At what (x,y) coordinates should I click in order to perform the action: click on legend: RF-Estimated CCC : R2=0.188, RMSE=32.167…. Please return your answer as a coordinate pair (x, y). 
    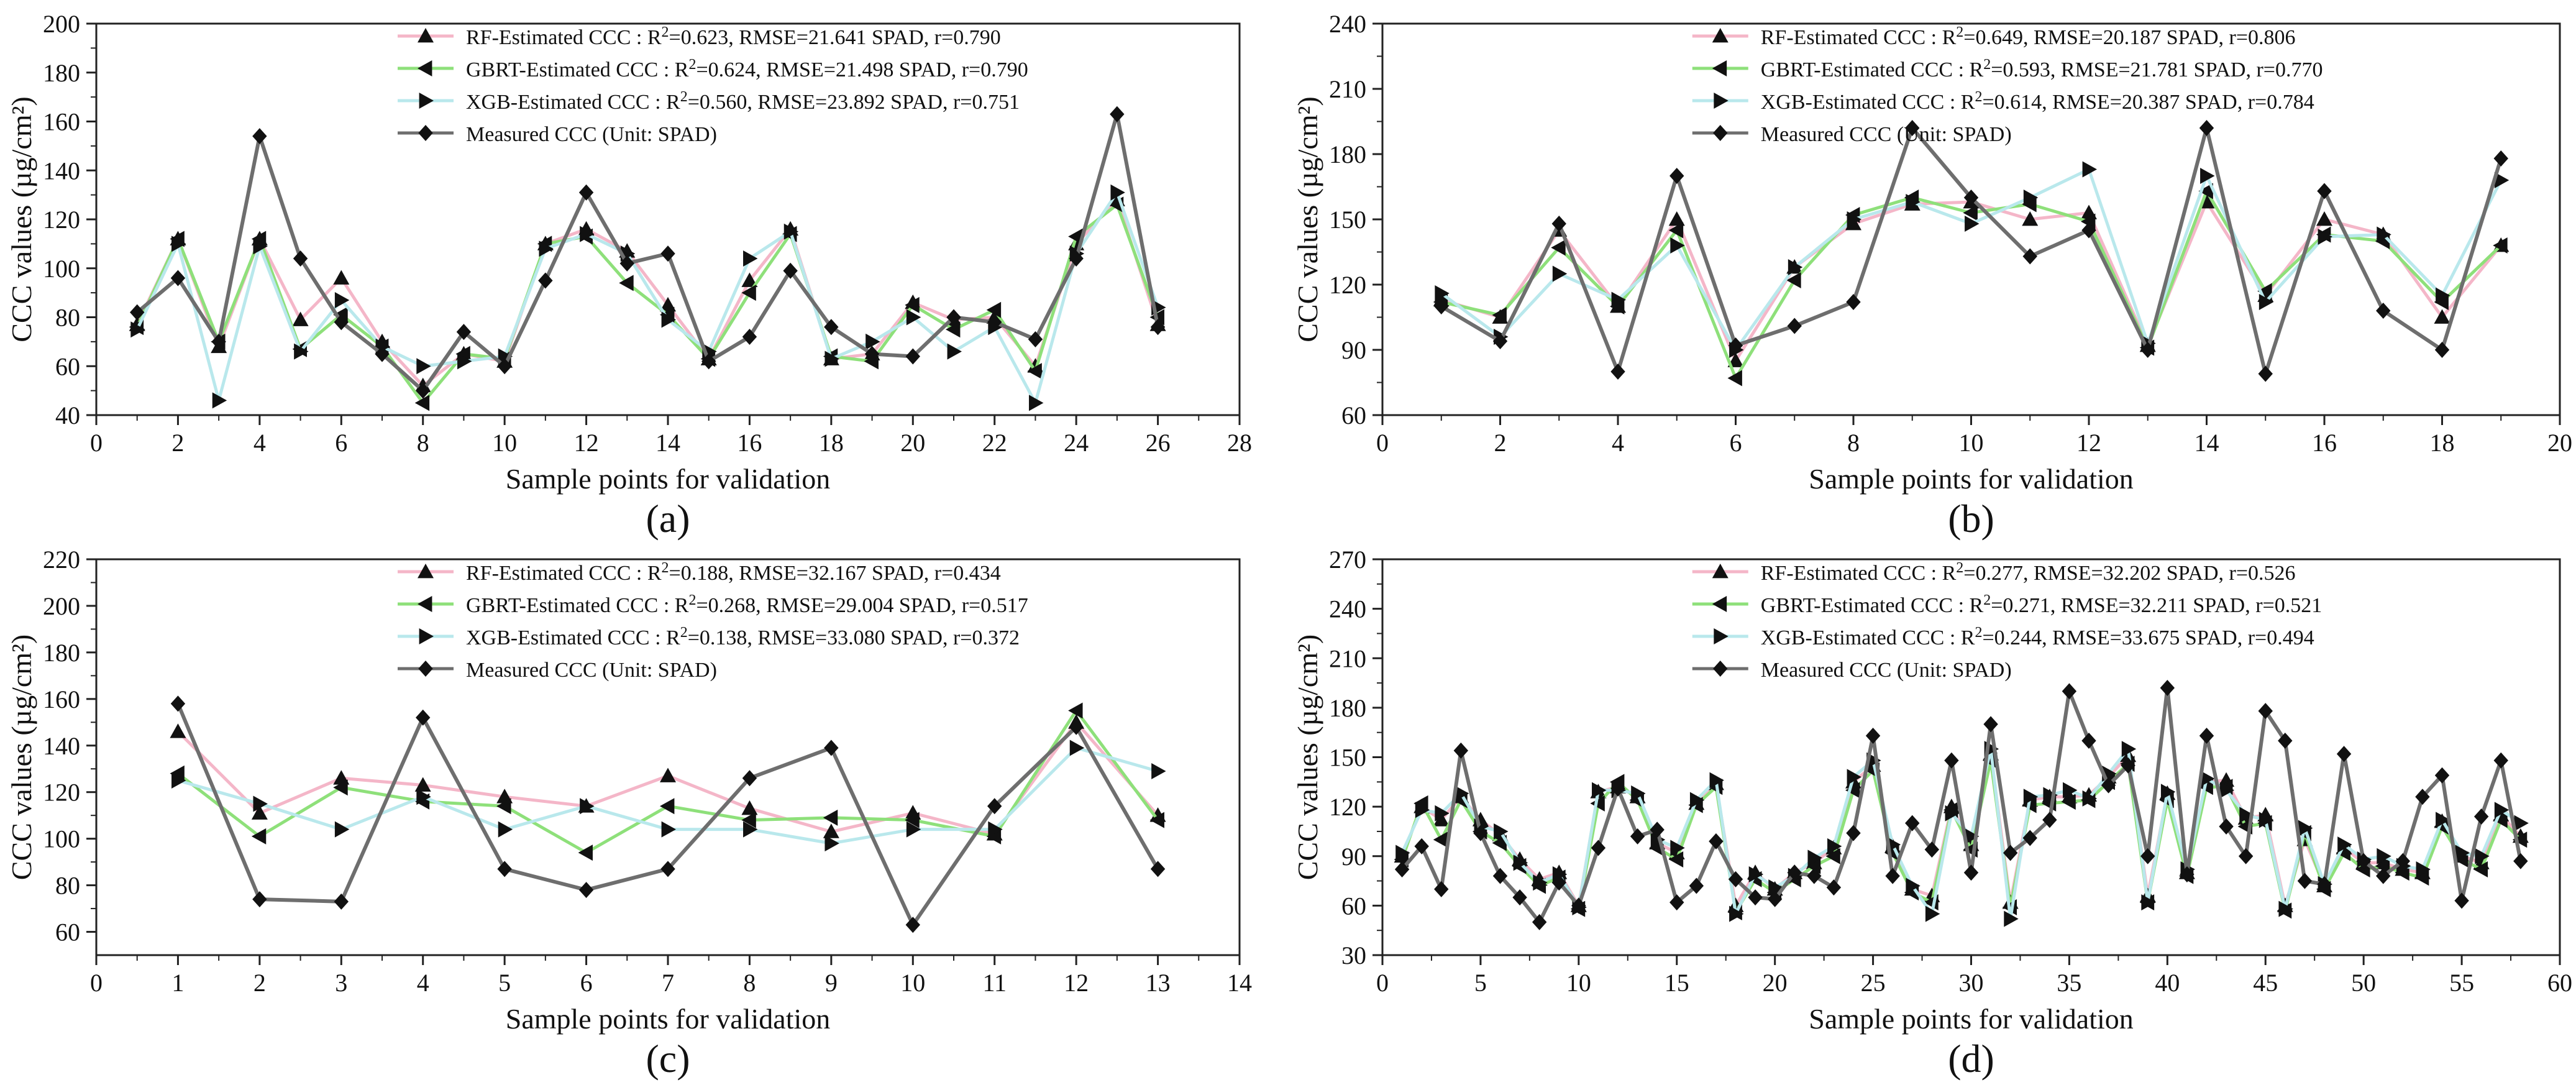
    Looking at the image, I should click on (713, 621).